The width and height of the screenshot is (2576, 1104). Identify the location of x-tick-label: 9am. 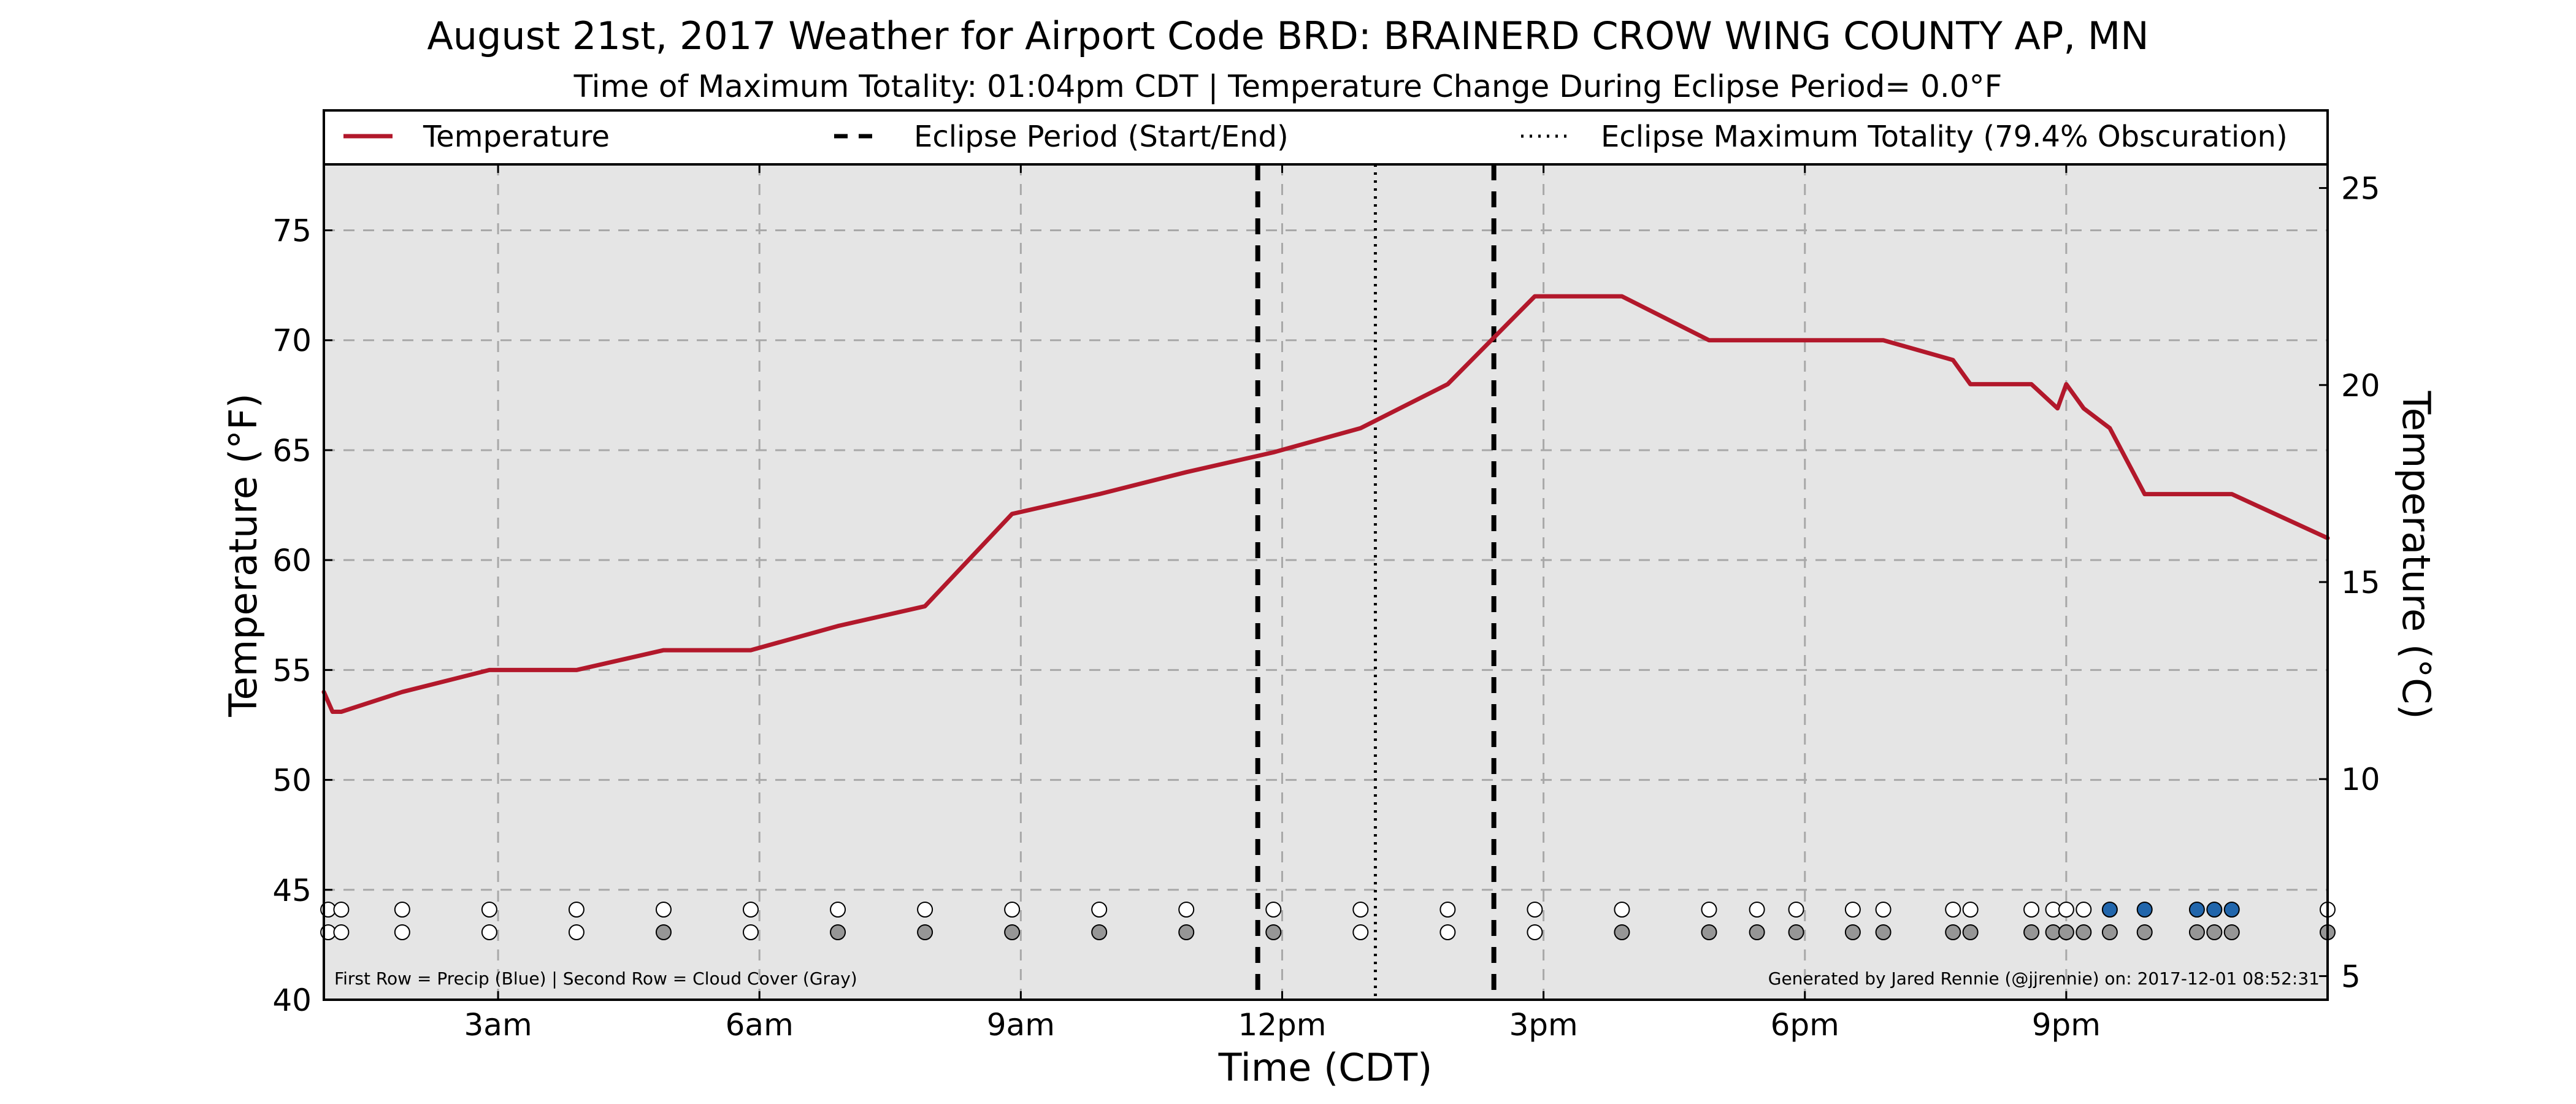
(1021, 1025).